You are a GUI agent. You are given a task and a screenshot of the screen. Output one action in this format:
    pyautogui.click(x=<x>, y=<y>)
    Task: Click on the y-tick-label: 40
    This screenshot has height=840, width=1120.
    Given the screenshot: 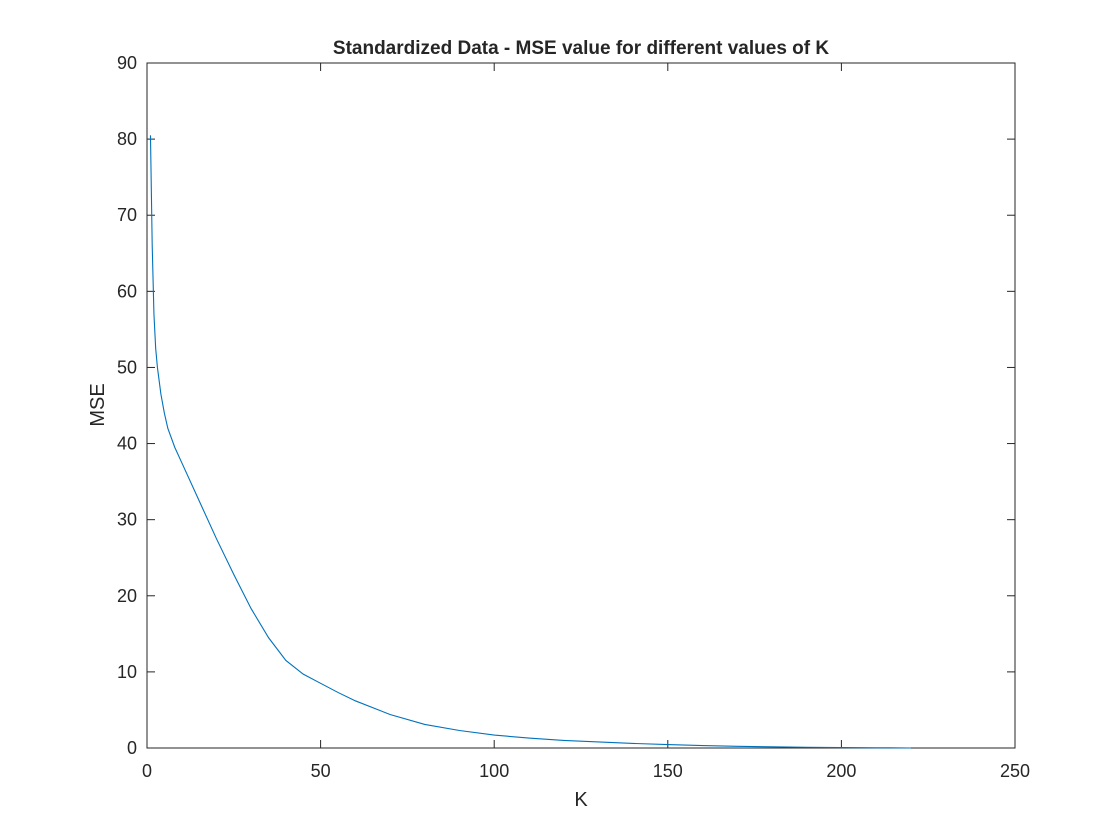 What is the action you would take?
    pyautogui.click(x=127, y=444)
    